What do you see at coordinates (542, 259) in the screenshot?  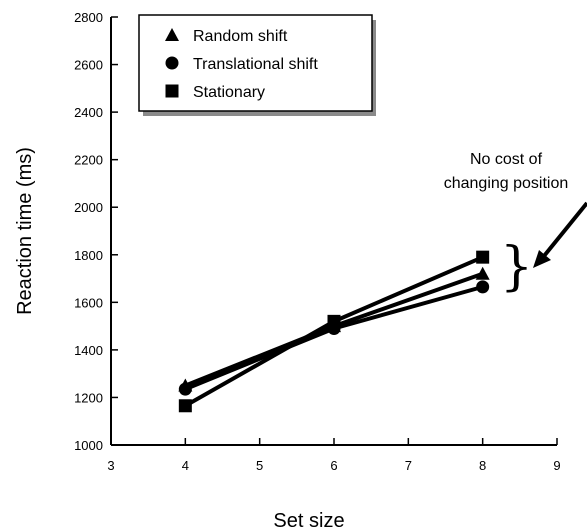 I see `annotation-arrowhead` at bounding box center [542, 259].